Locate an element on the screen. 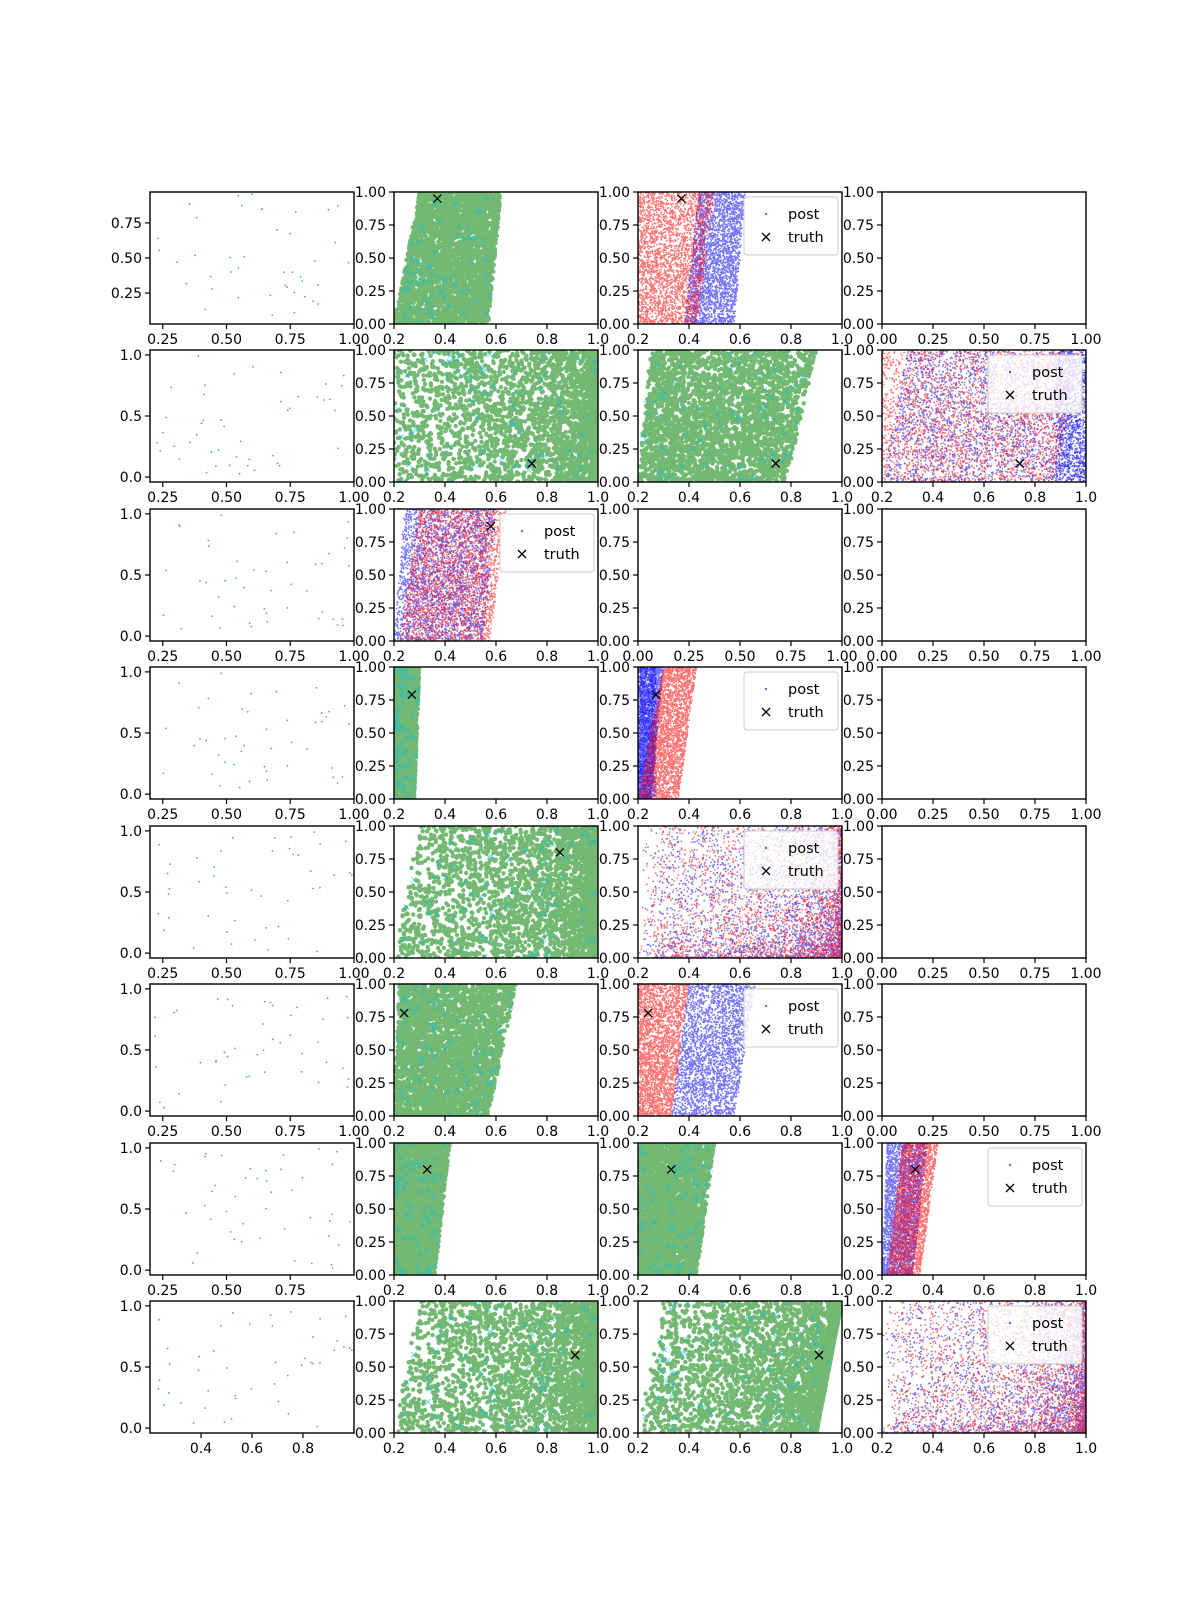 Image resolution: width=1200 pixels, height=1600 pixels. panel-r1-c0: 0.25 0.50 0.75 1.000.00.51.0 is located at coordinates (245, 427).